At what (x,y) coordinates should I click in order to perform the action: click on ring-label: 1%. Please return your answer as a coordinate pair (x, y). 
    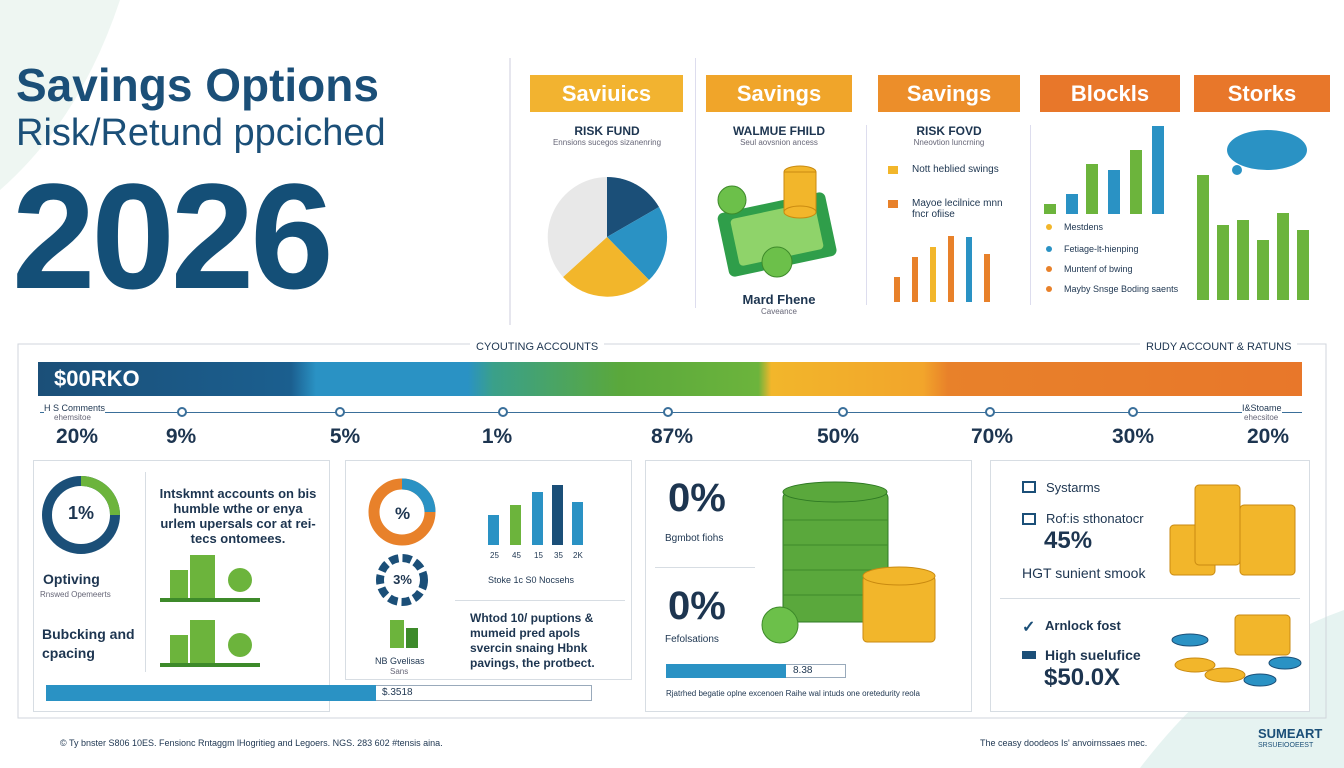
    Looking at the image, I should click on (80, 513).